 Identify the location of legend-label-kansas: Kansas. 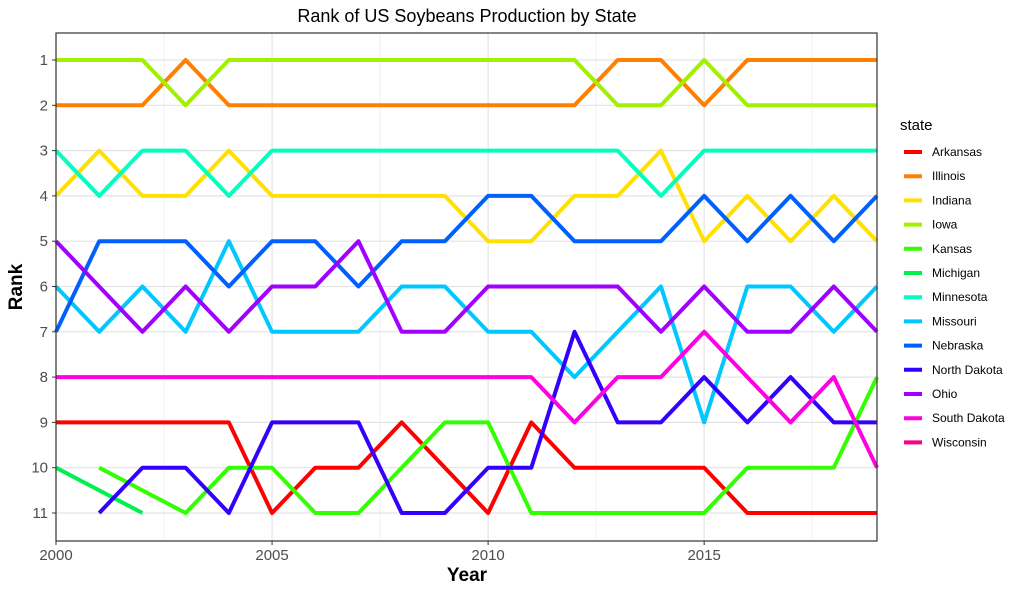
(952, 249).